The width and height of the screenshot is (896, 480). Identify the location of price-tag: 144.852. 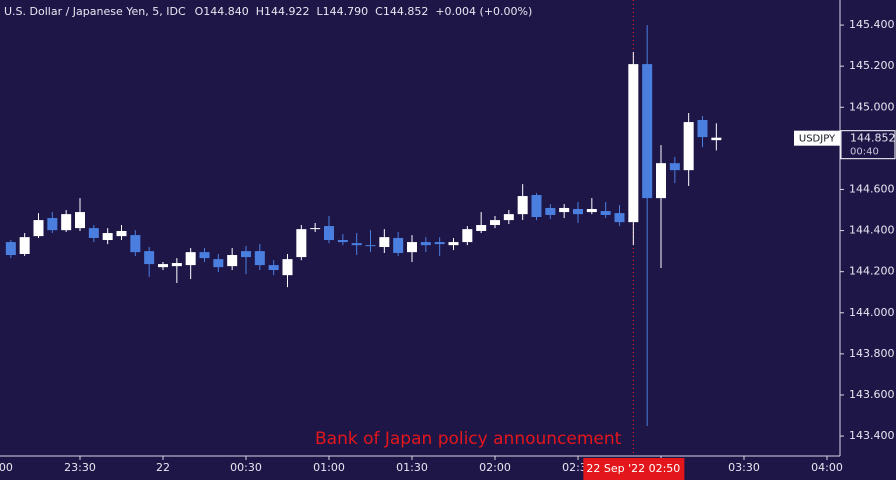
(873, 138).